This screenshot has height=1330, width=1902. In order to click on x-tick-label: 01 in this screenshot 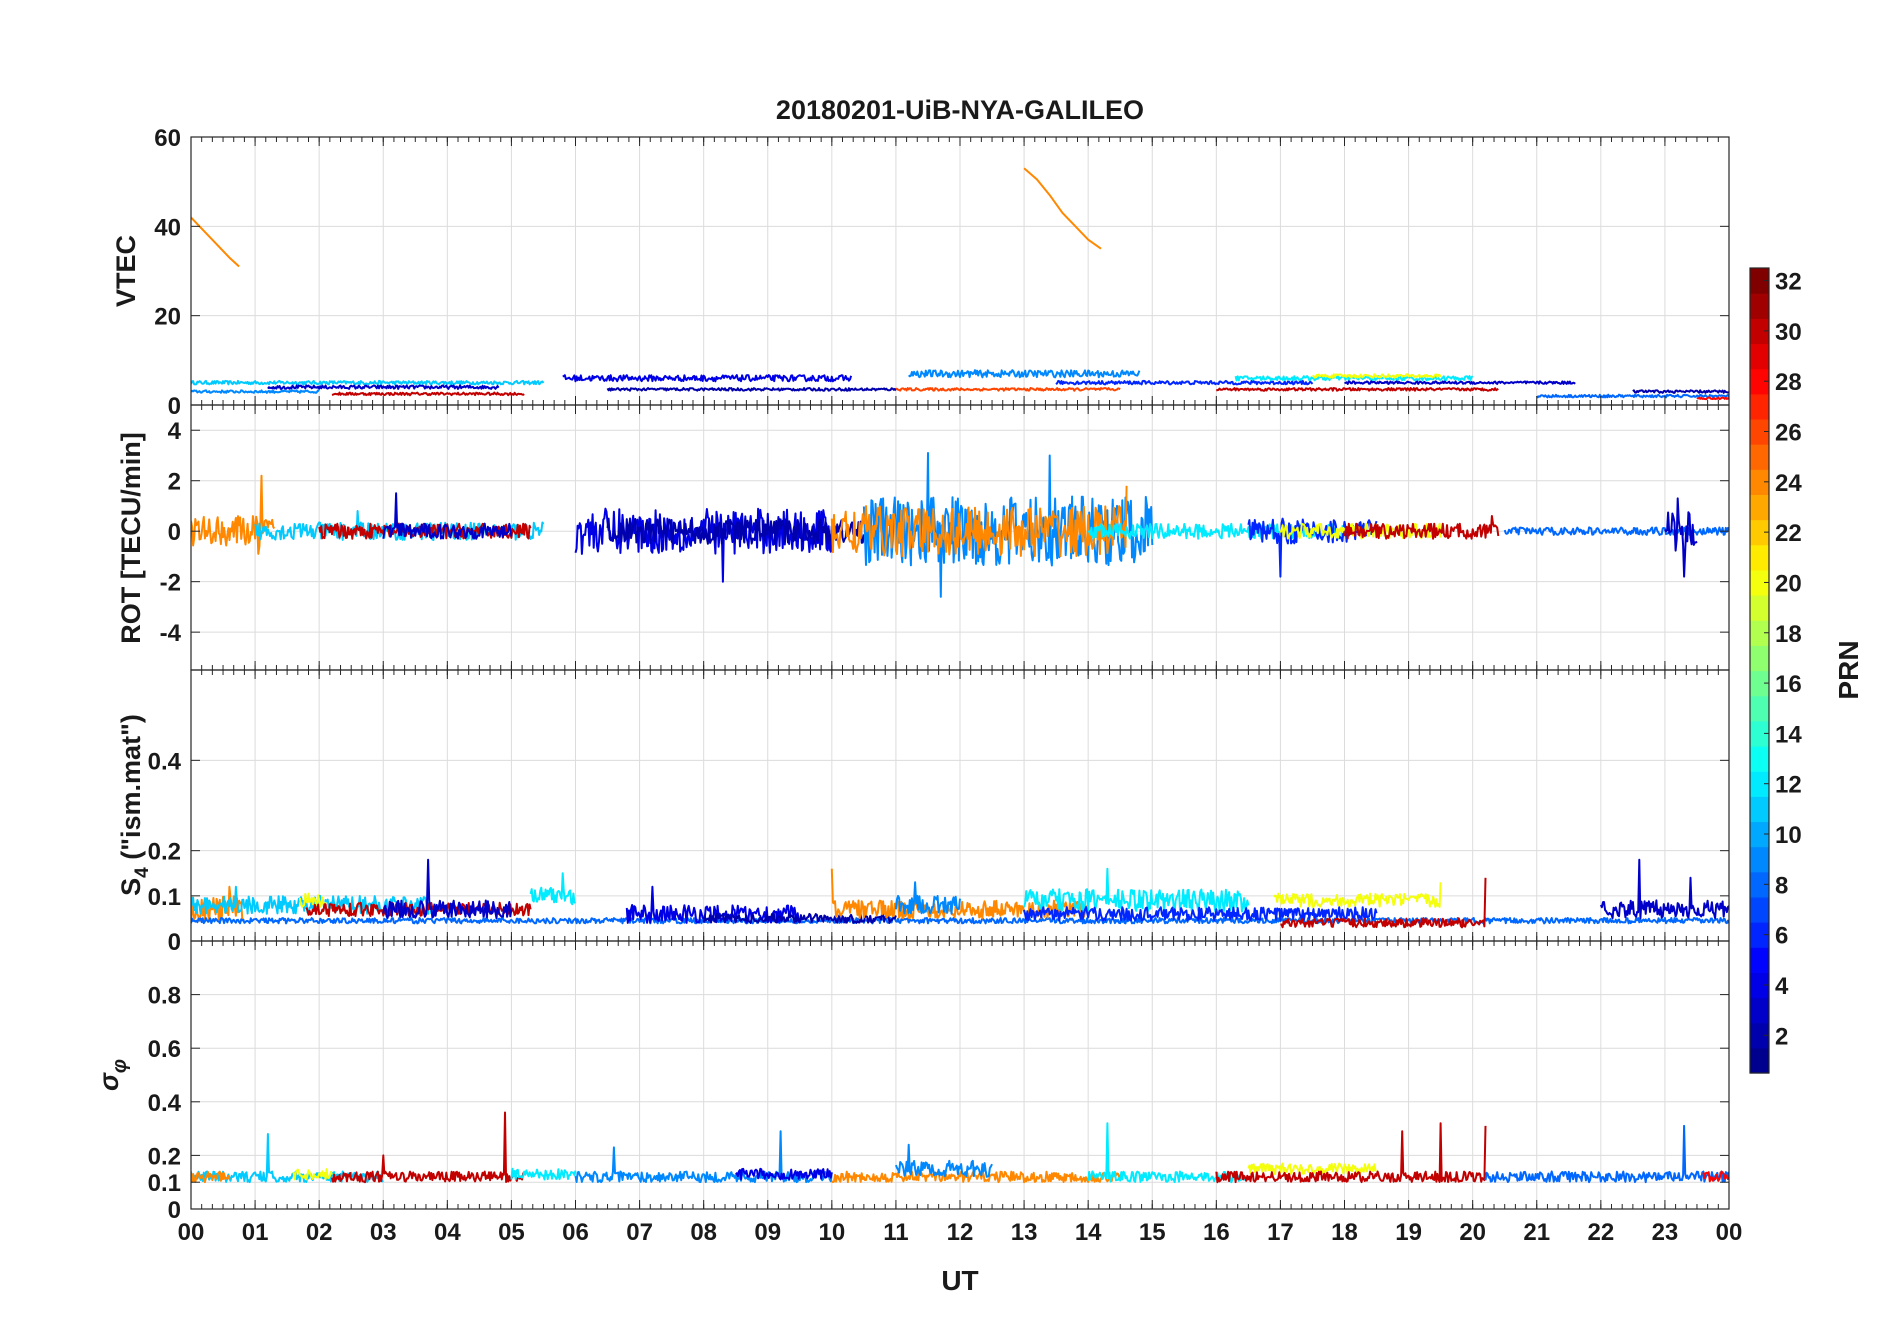, I will do `click(255, 1232)`.